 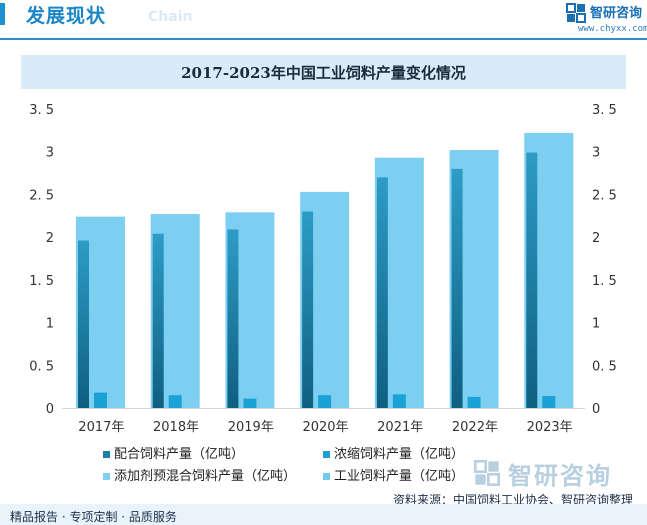 I want to click on x-tick-label: 2022年, so click(x=475, y=427).